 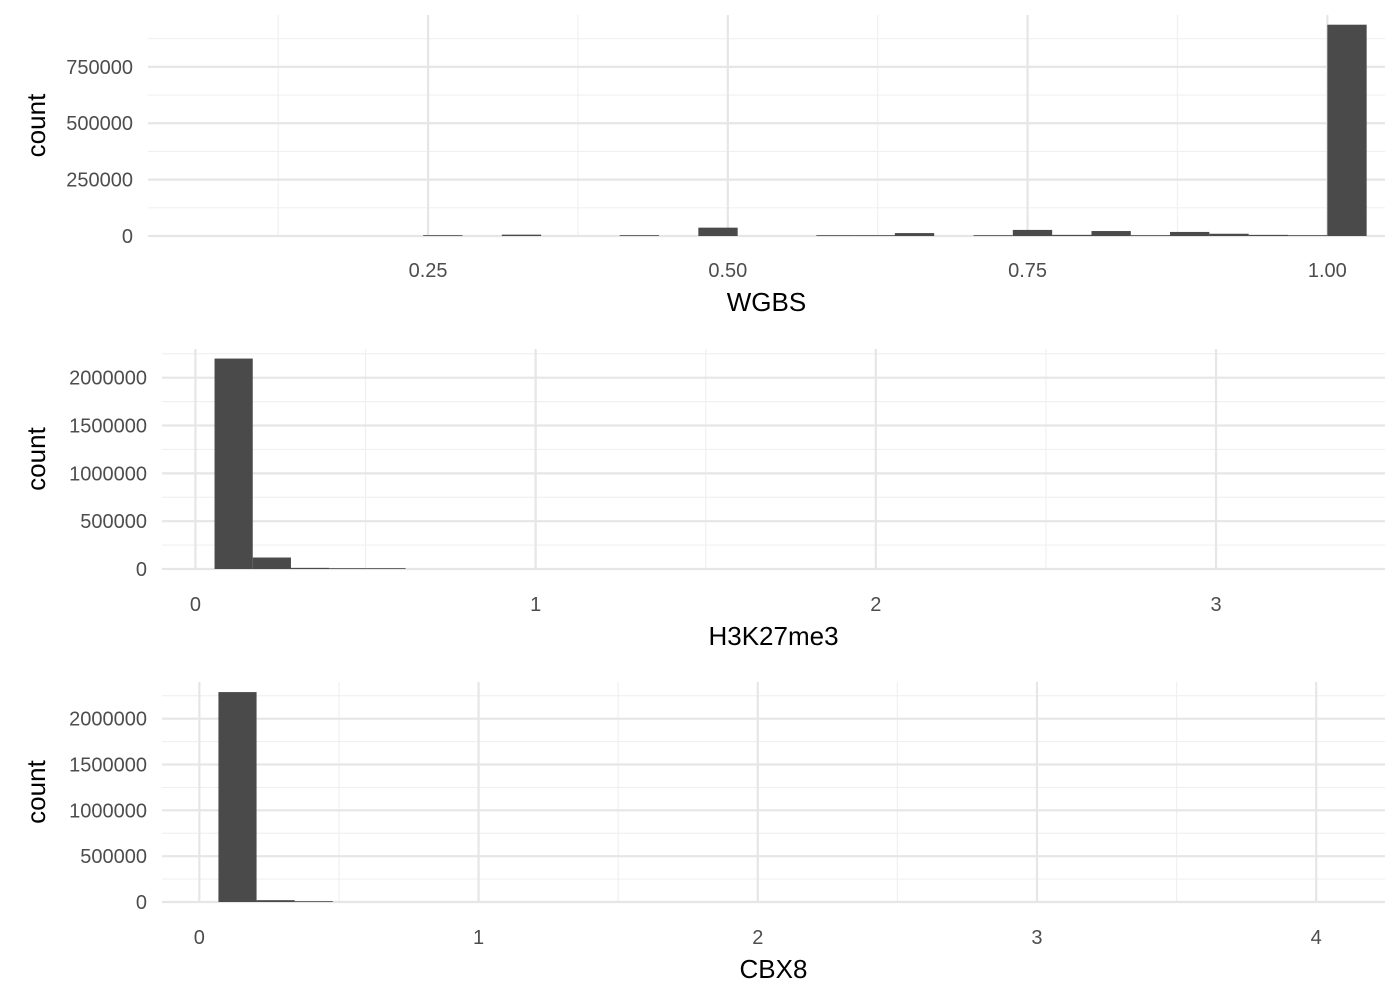 What do you see at coordinates (774, 969) in the screenshot?
I see `x-axis-title: CBX8` at bounding box center [774, 969].